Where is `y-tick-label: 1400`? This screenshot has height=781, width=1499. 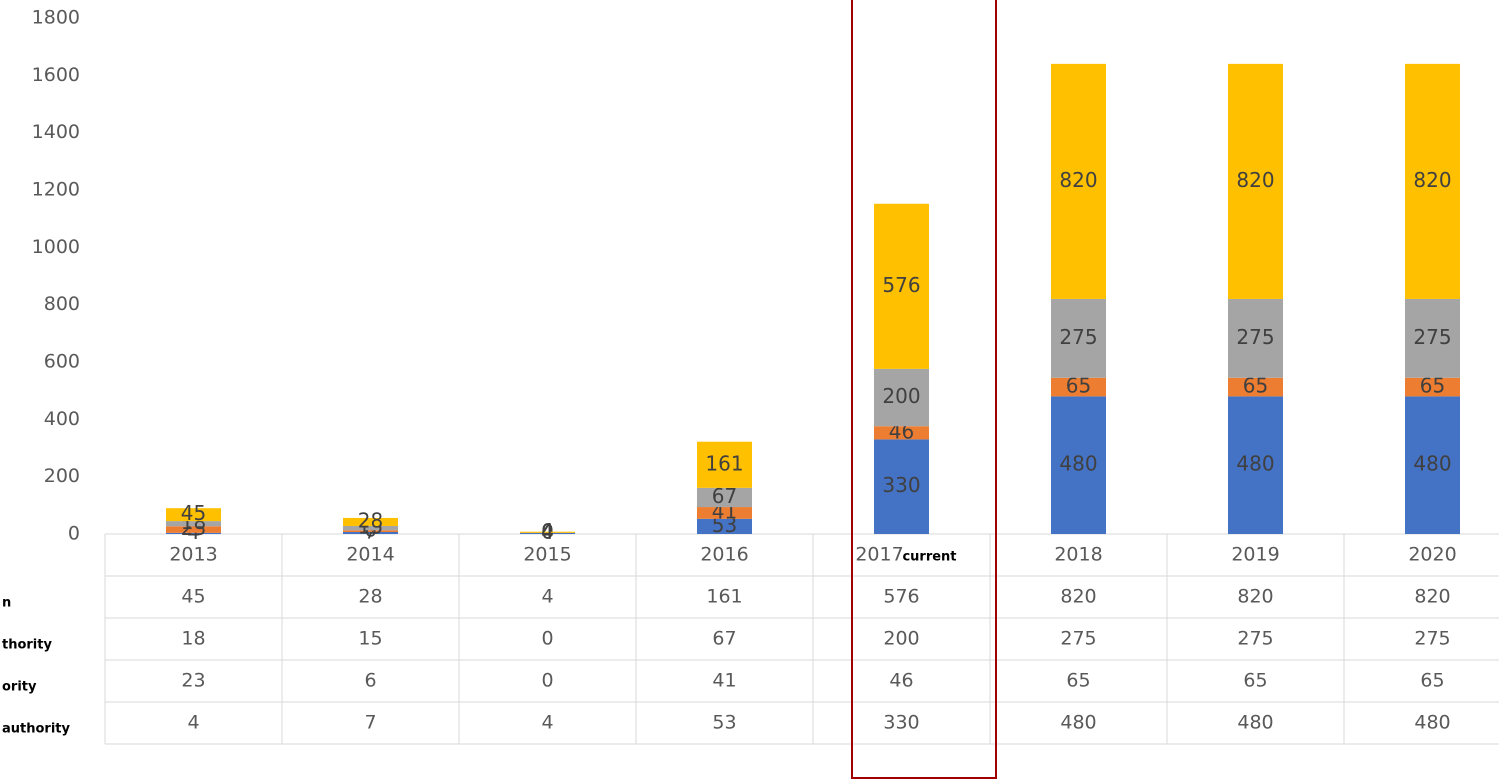 y-tick-label: 1400 is located at coordinates (56, 132).